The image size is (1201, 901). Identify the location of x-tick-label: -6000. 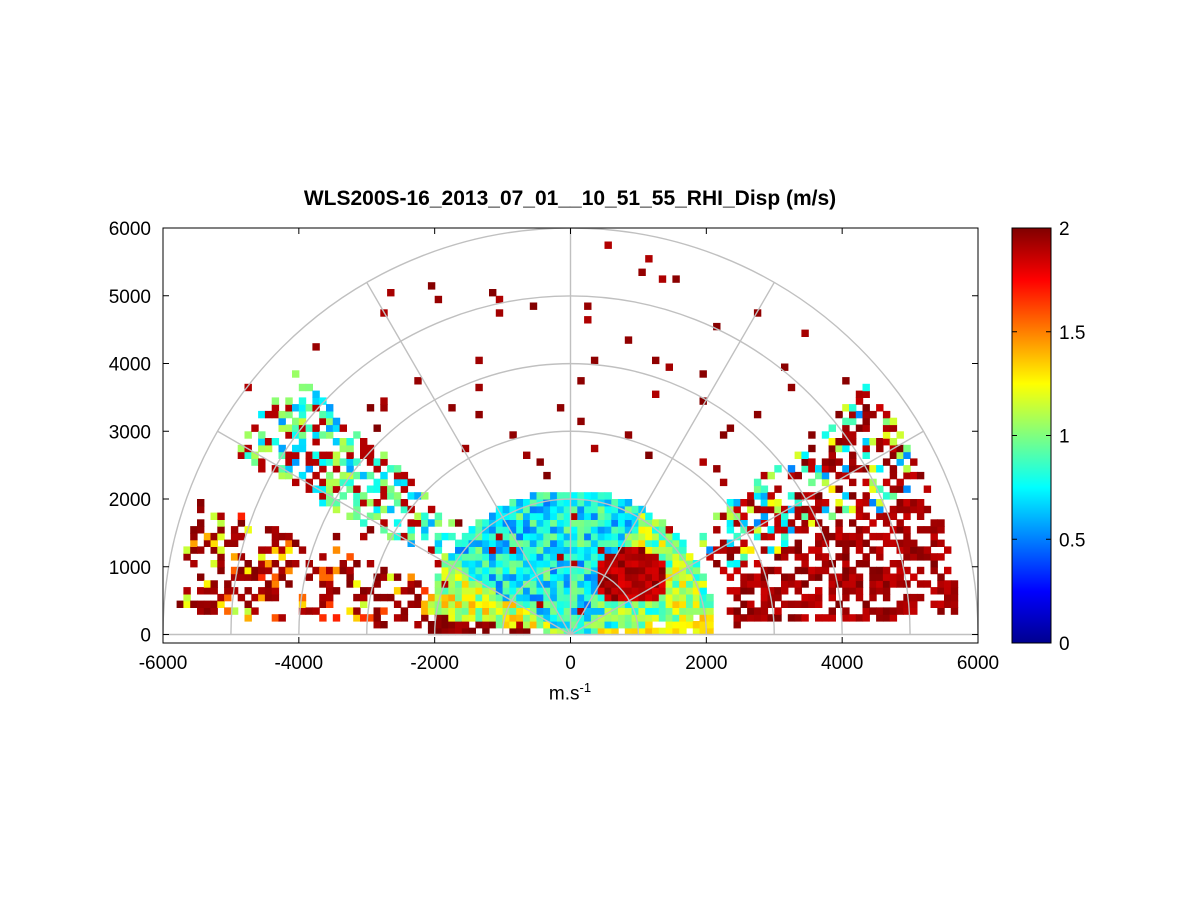
(163, 663).